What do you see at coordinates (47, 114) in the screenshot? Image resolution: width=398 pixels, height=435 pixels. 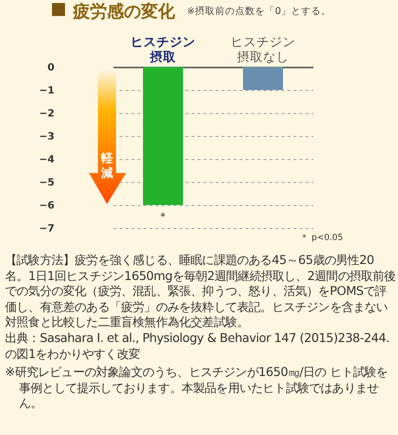 I see `y-tick-label: −2` at bounding box center [47, 114].